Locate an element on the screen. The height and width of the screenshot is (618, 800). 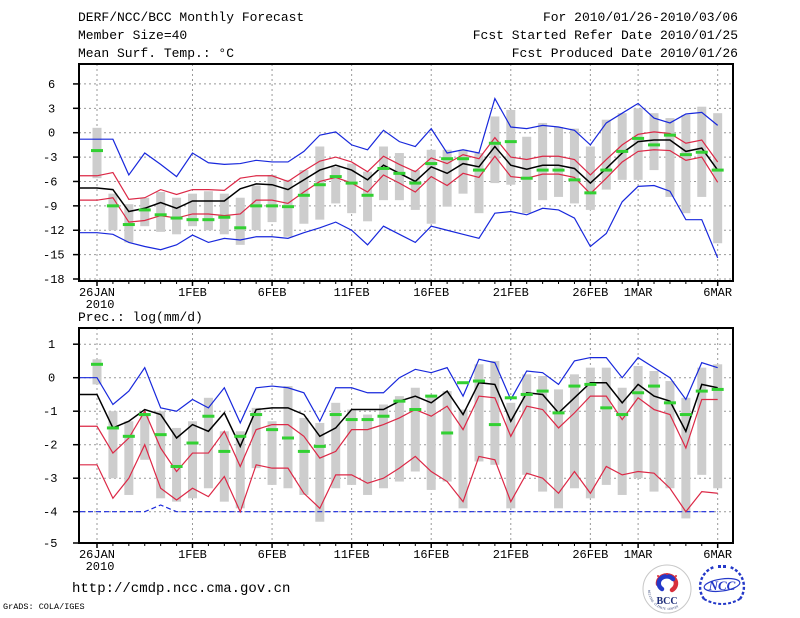
svg-text: -18 is located at coordinates (54, 280).